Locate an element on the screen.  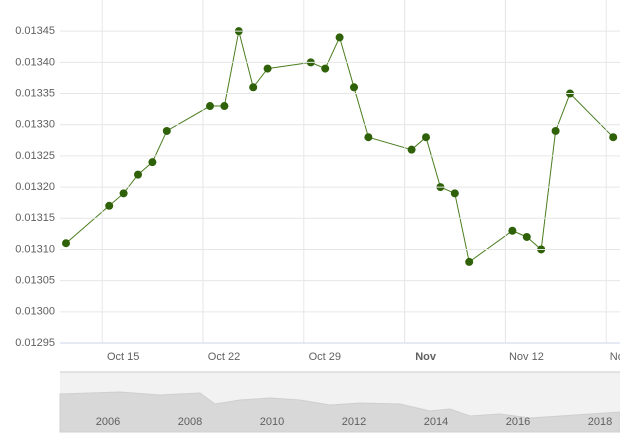
x-tick-label: Nov 19 is located at coordinates (615, 357).